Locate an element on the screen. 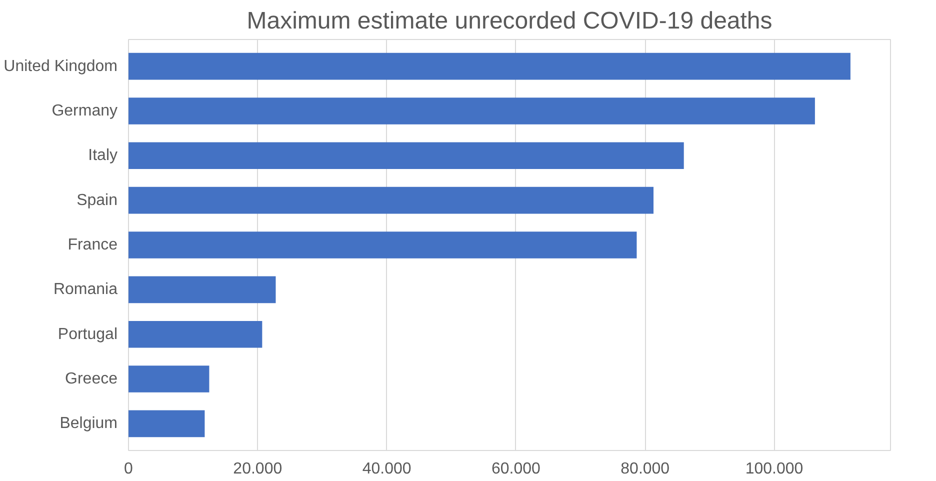 This screenshot has height=481, width=936. x-tick-label: 60.000 is located at coordinates (516, 469).